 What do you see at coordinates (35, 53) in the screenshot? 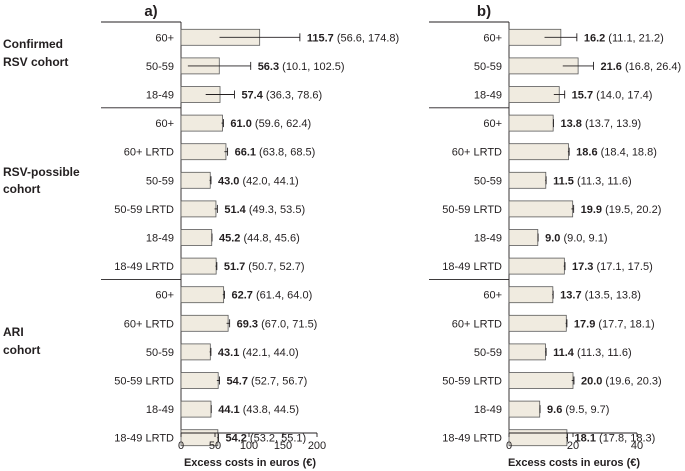
I see `cohort-label: Confirmed RSV cohort` at bounding box center [35, 53].